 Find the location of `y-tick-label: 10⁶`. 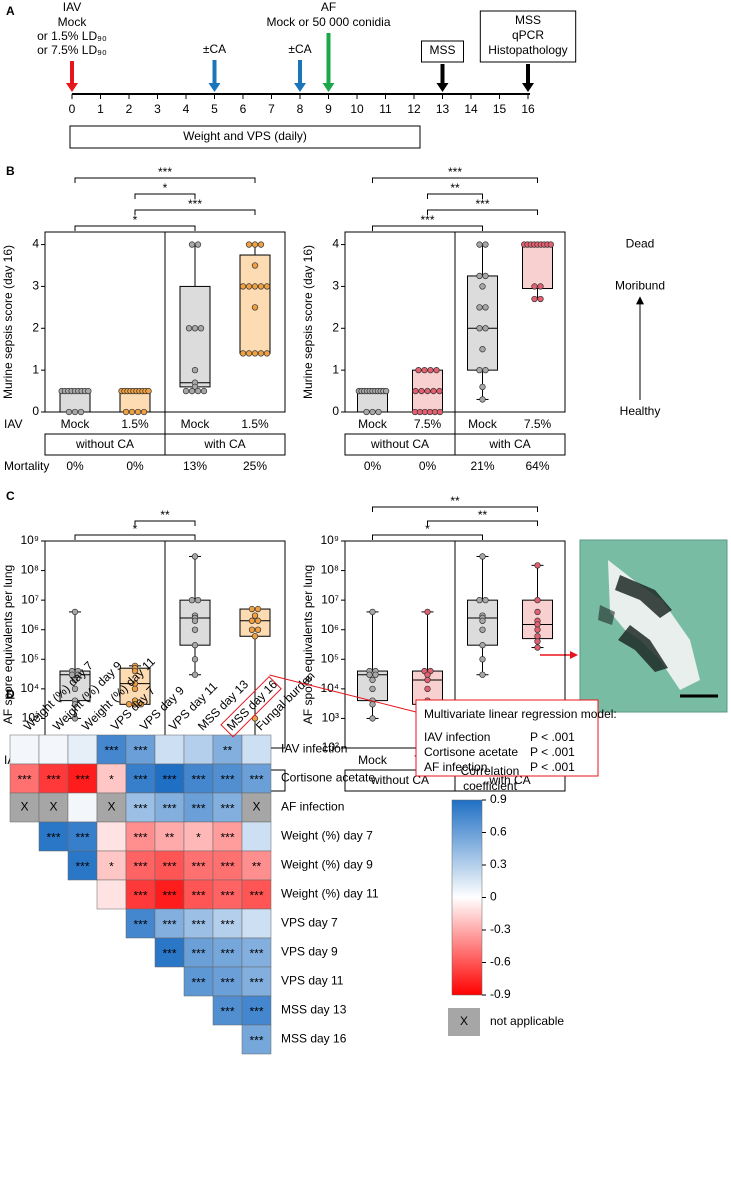

y-tick-label: 10⁶ is located at coordinates (30, 629).